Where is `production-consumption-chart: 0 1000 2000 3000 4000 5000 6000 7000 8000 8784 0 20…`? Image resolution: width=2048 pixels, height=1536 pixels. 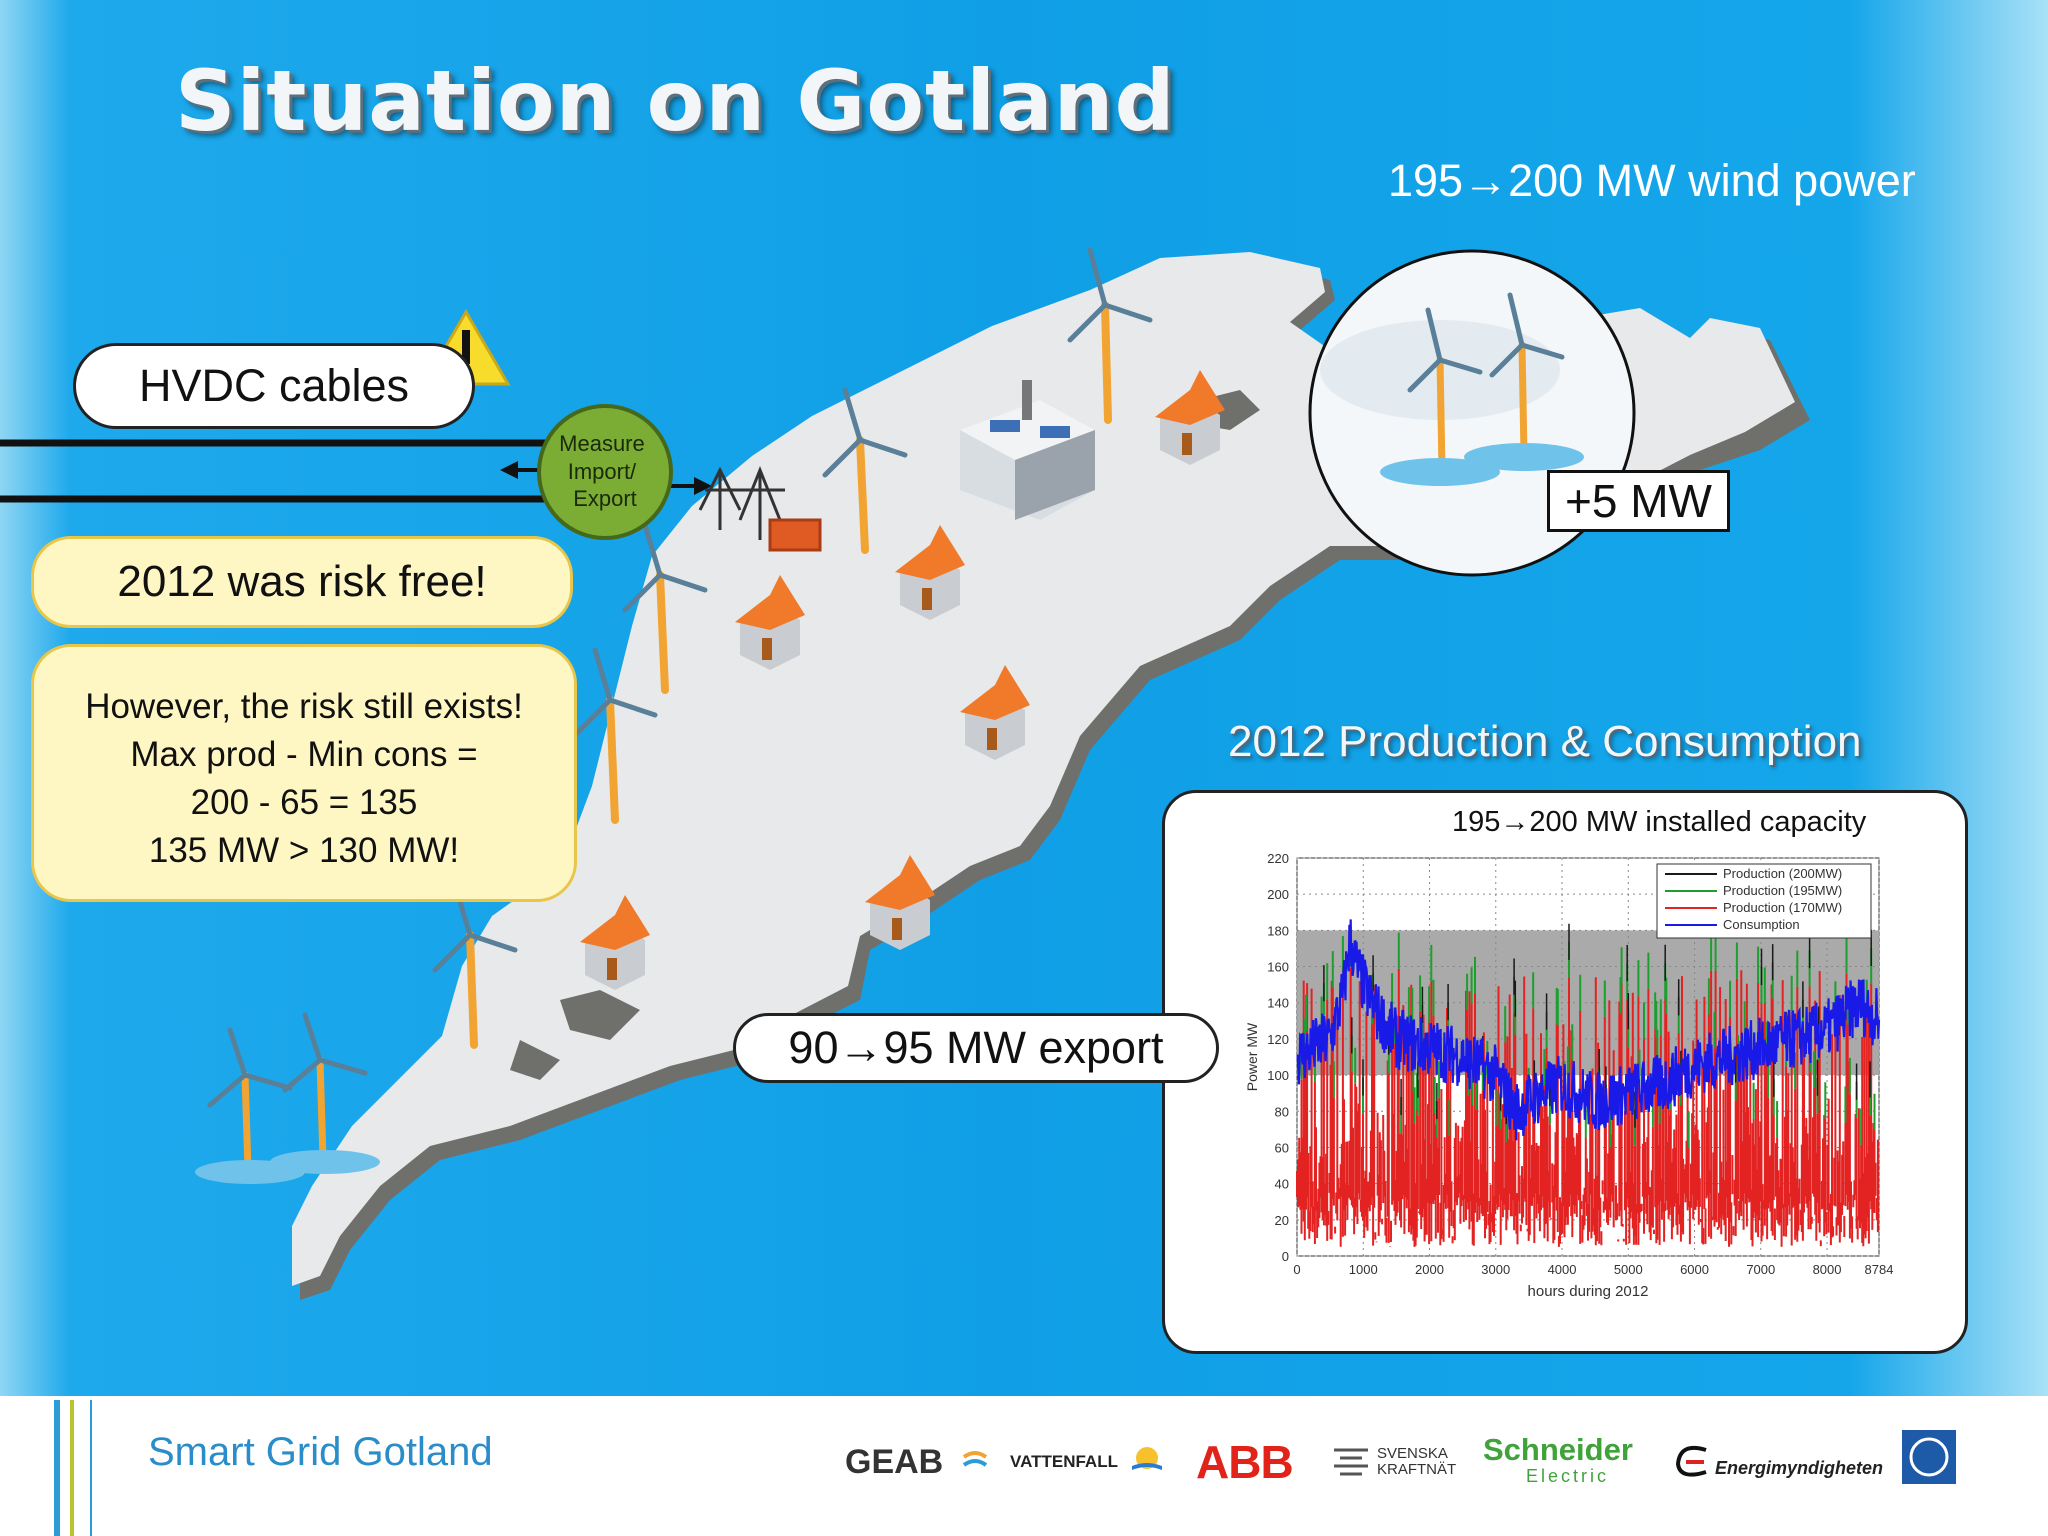 production-consumption-chart: 0 1000 2000 3000 4000 5000 6000 7000 8000 8784 0 20… is located at coordinates (1568, 1075).